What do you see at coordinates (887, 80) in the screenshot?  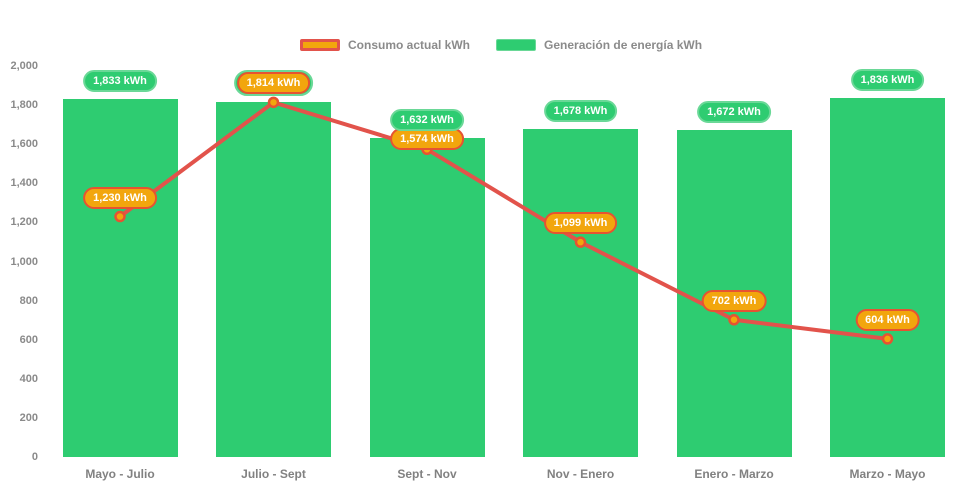 I see `generacion-value-label: 1,836 kWh` at bounding box center [887, 80].